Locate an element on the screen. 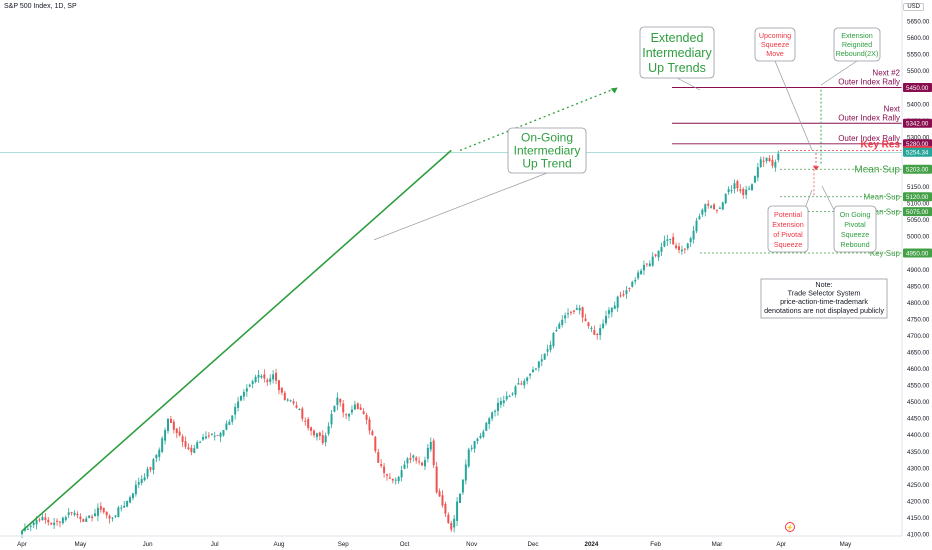 The image size is (932, 550). event-flag-icon is located at coordinates (790, 527).